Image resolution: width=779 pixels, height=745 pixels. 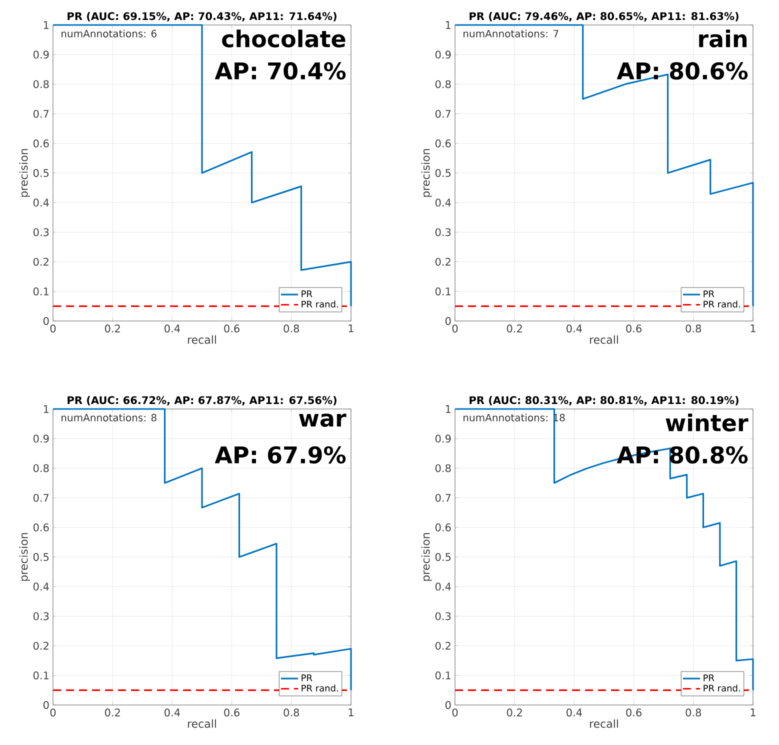 What do you see at coordinates (723, 39) in the screenshot?
I see `annotation: rain` at bounding box center [723, 39].